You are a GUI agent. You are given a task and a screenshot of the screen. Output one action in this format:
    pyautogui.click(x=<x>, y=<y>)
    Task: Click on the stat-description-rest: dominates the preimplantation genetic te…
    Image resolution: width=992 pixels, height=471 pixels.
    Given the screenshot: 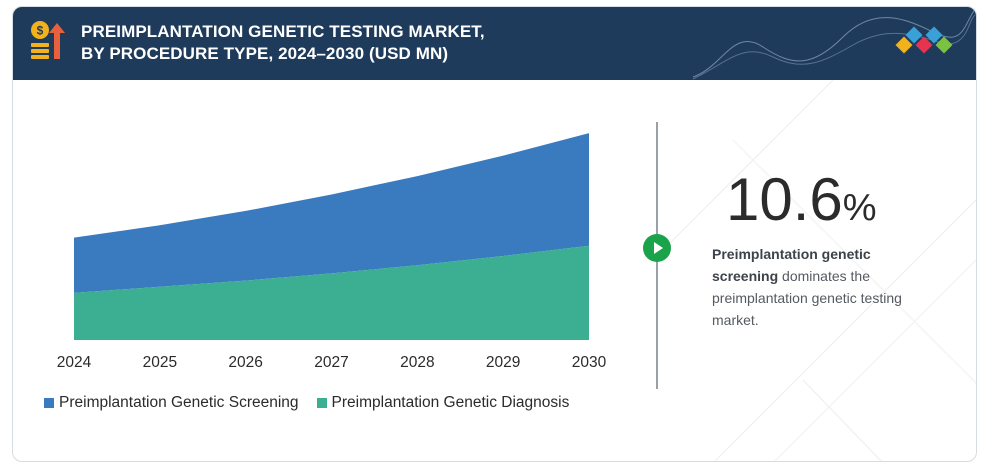 What is the action you would take?
    pyautogui.click(x=807, y=298)
    